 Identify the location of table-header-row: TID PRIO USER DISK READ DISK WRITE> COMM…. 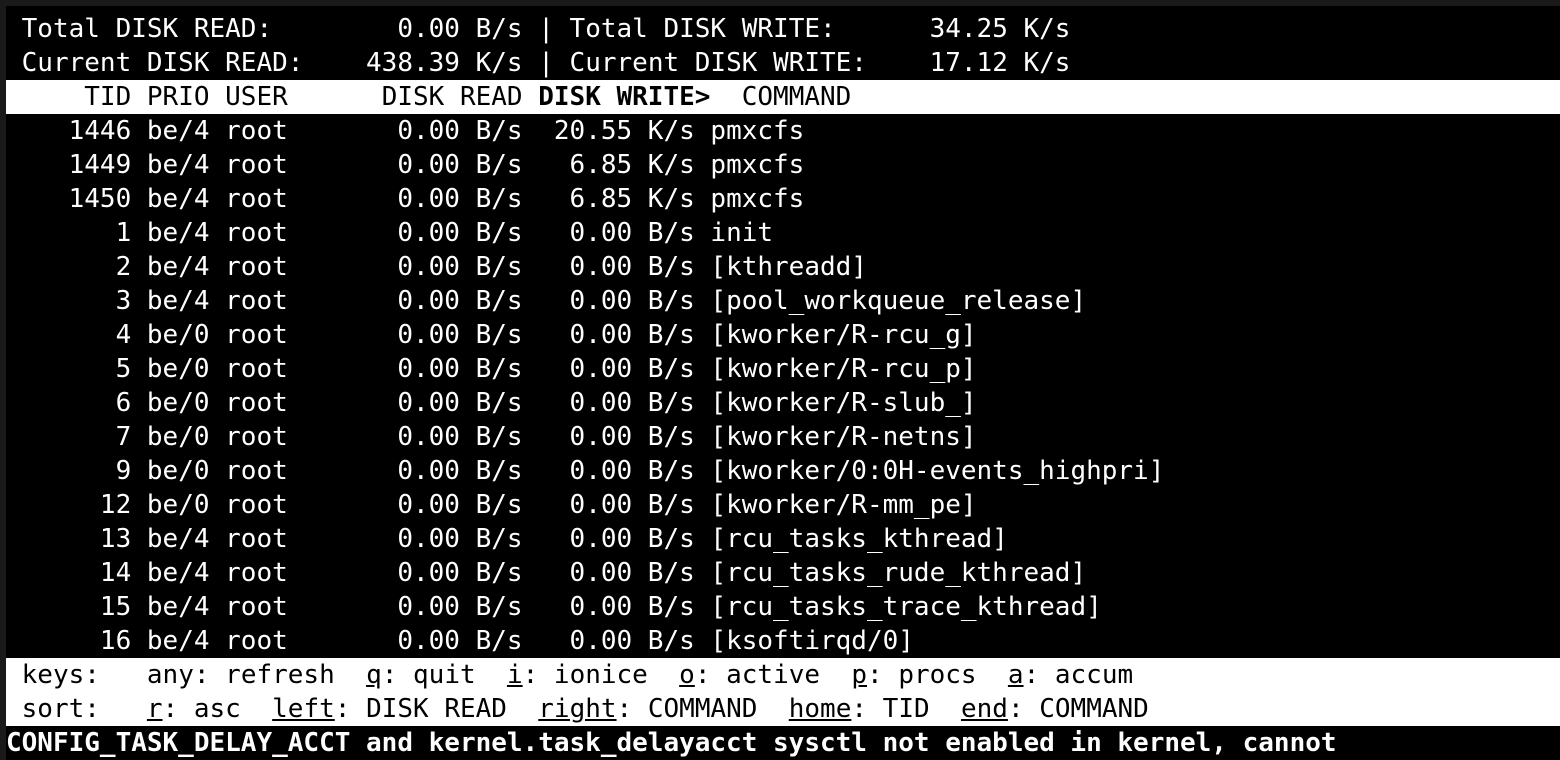
(783, 97).